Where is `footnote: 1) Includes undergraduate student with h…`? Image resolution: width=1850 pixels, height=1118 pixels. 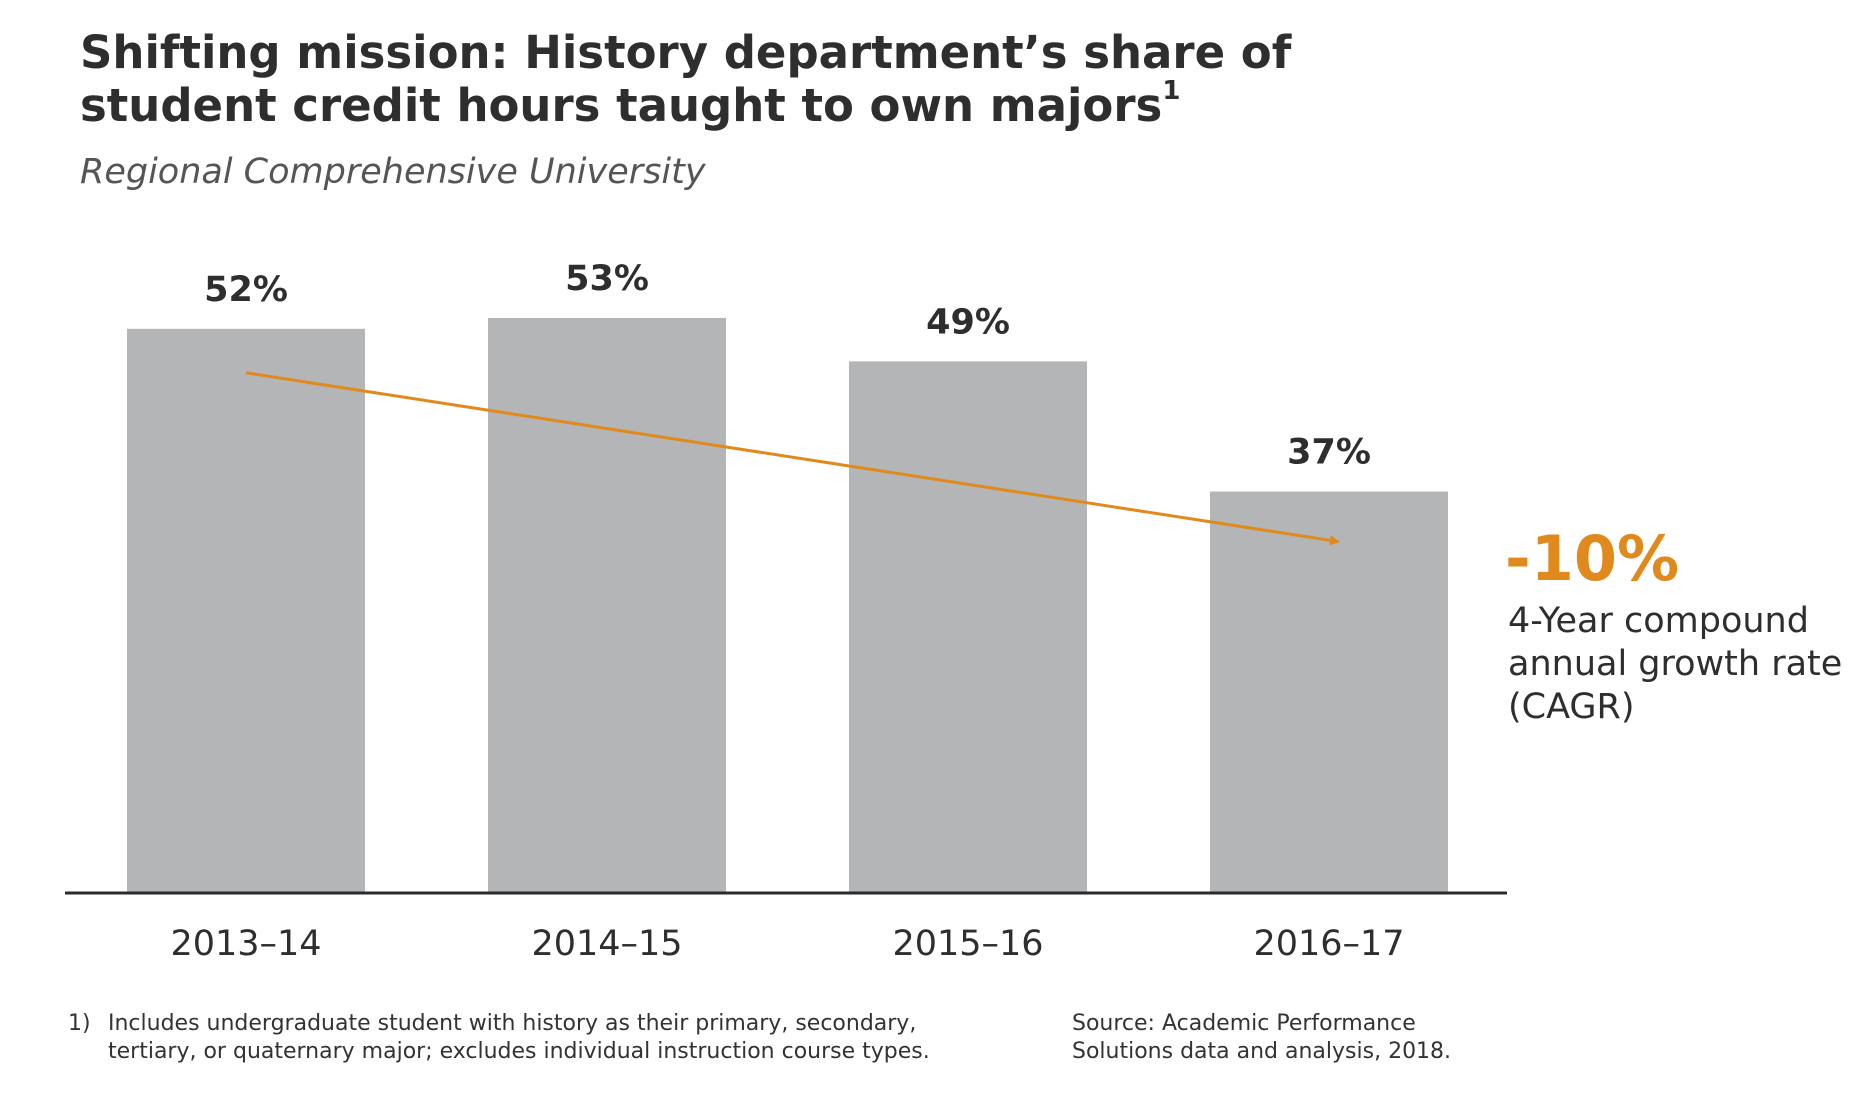 footnote: 1) Includes undergraduate student with h… is located at coordinates (528, 1038).